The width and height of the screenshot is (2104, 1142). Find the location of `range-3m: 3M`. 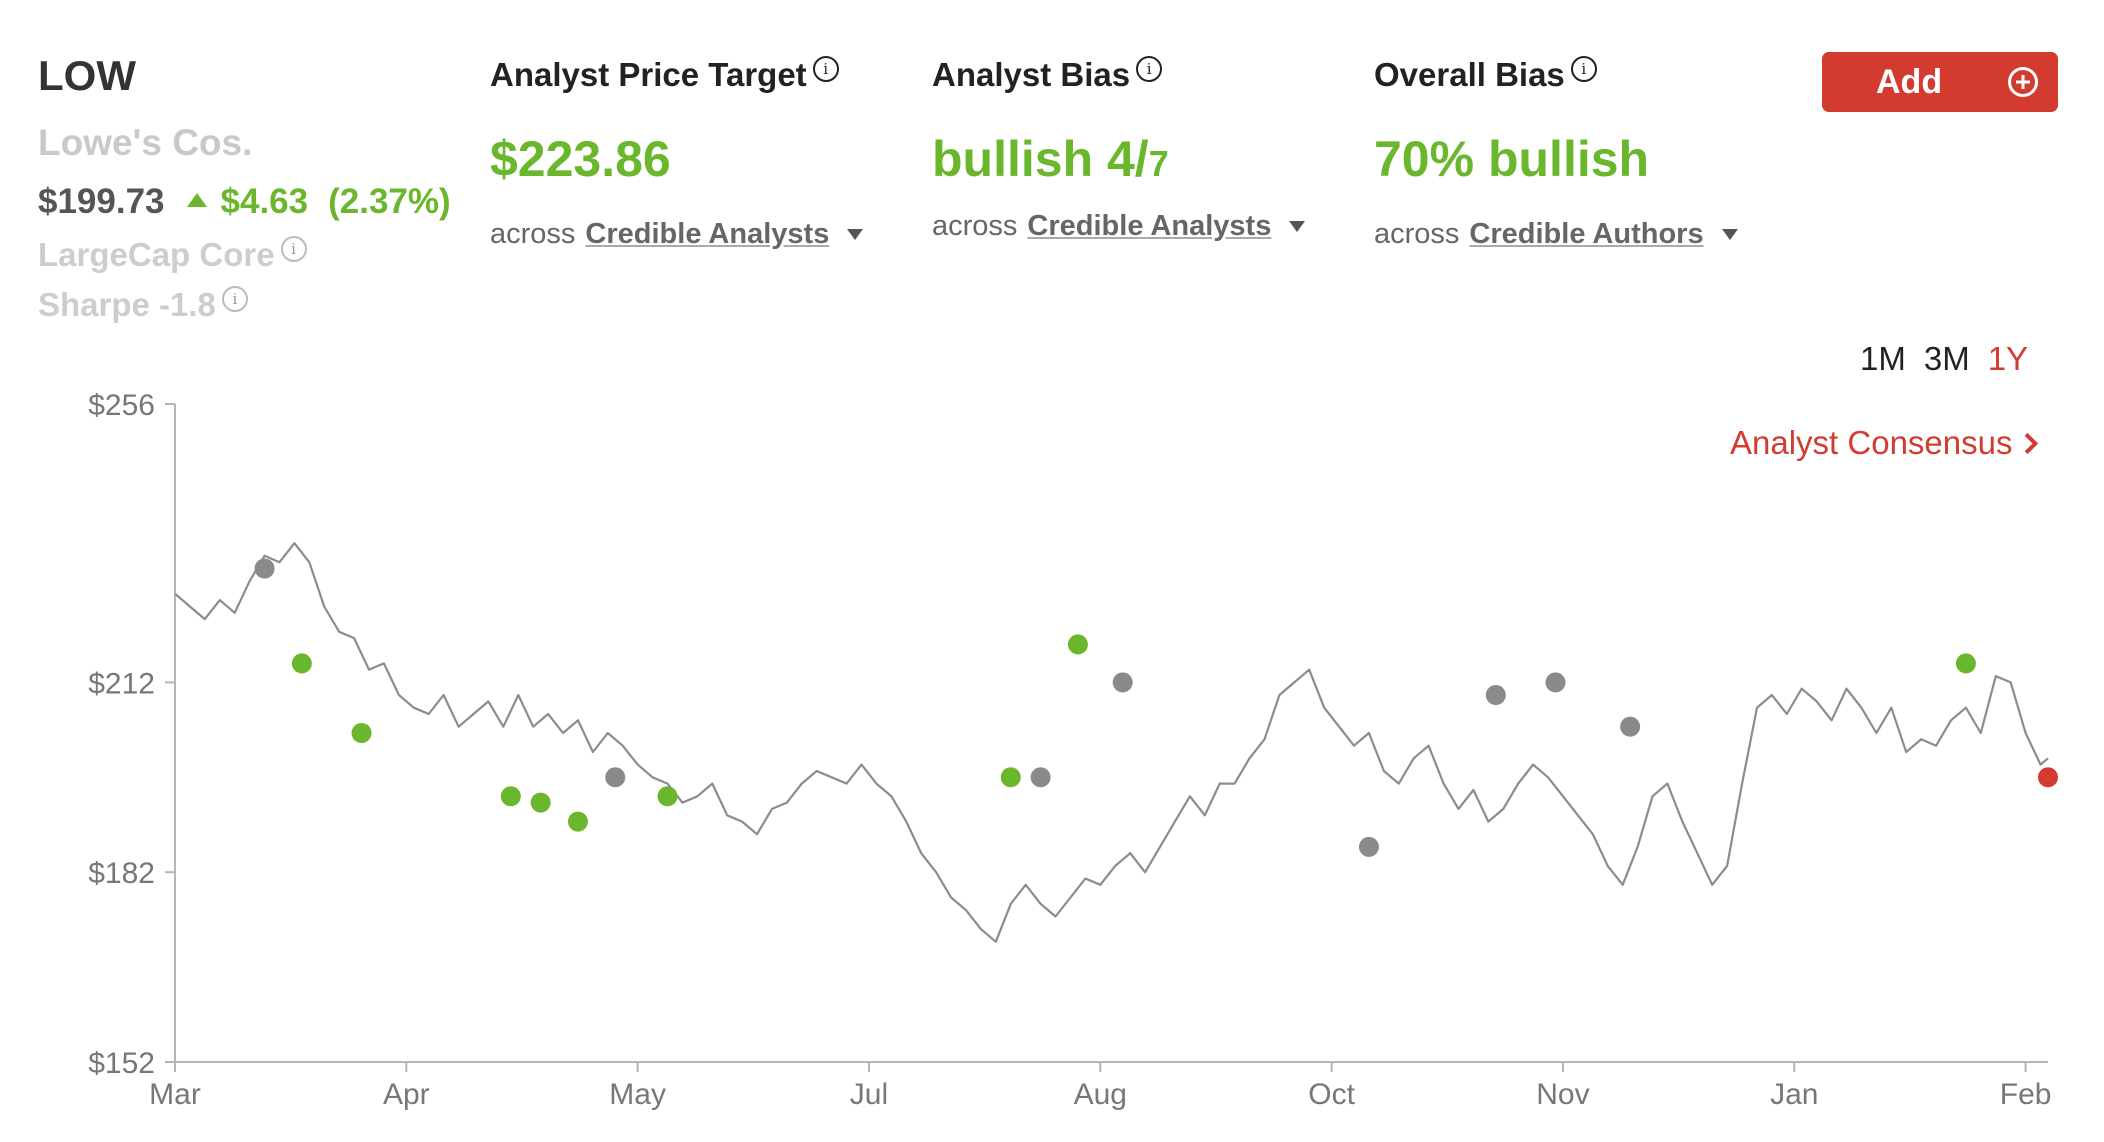

range-3m: 3M is located at coordinates (1946, 358).